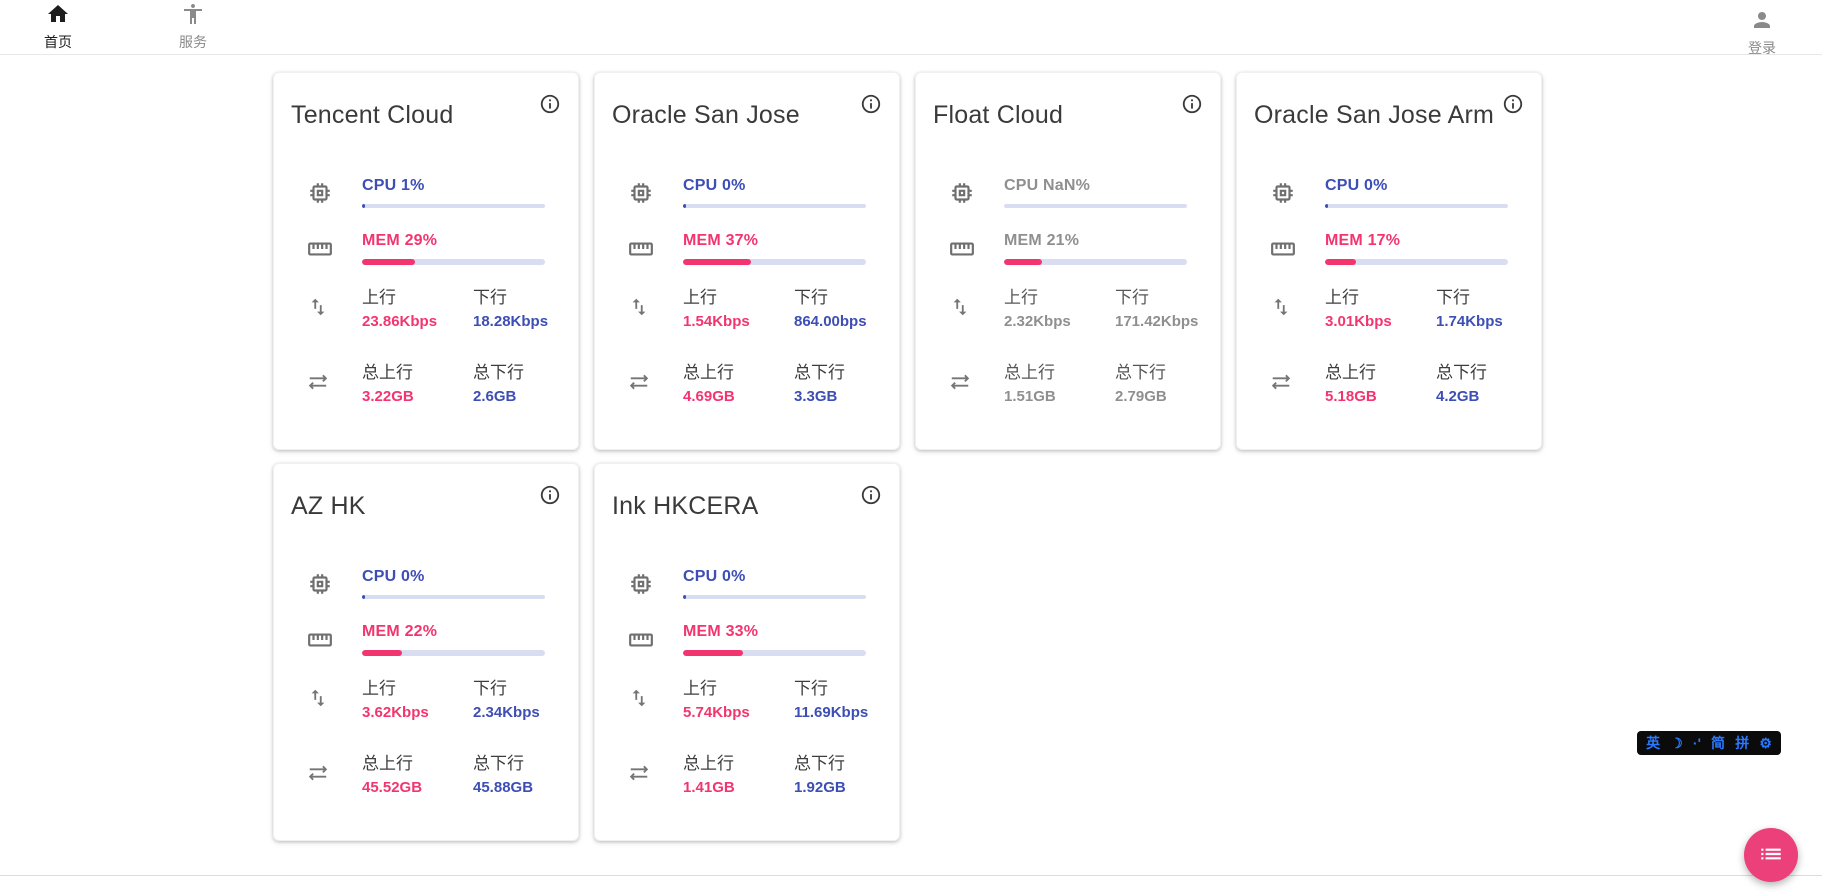 The image size is (1822, 892). I want to click on ime-punct-toggle: ·', so click(1696, 743).